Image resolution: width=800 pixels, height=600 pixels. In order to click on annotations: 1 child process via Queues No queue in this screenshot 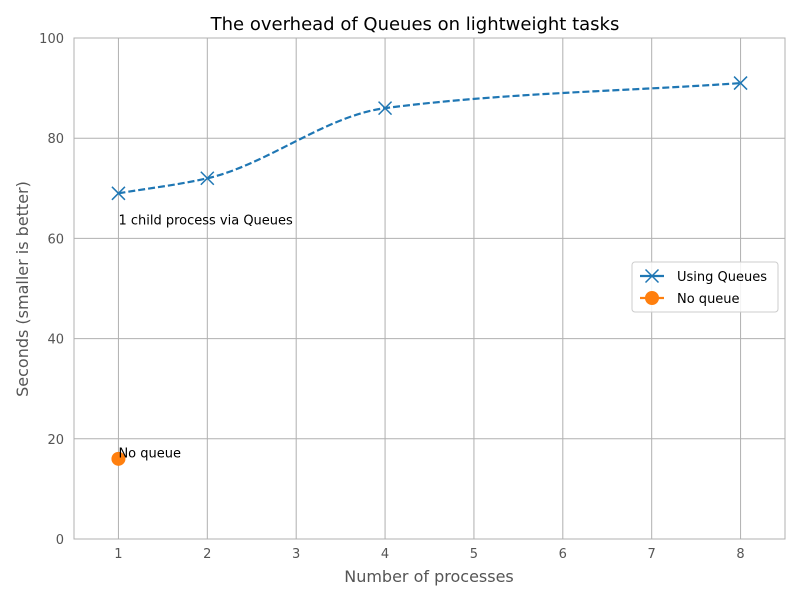, I will do `click(205, 337)`.